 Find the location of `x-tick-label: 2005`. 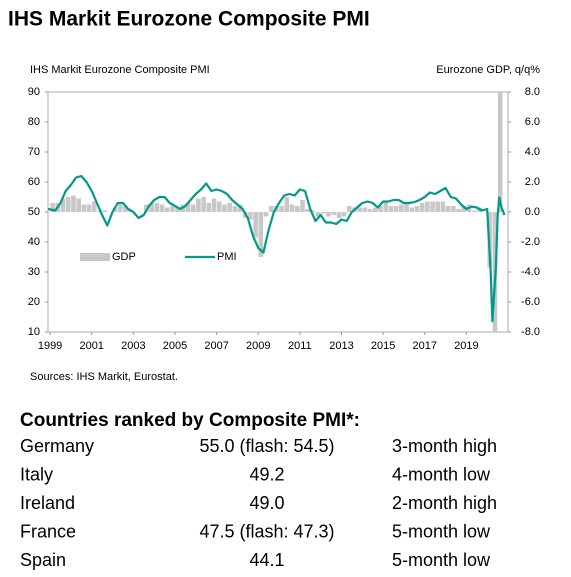

x-tick-label: 2005 is located at coordinates (175, 346).